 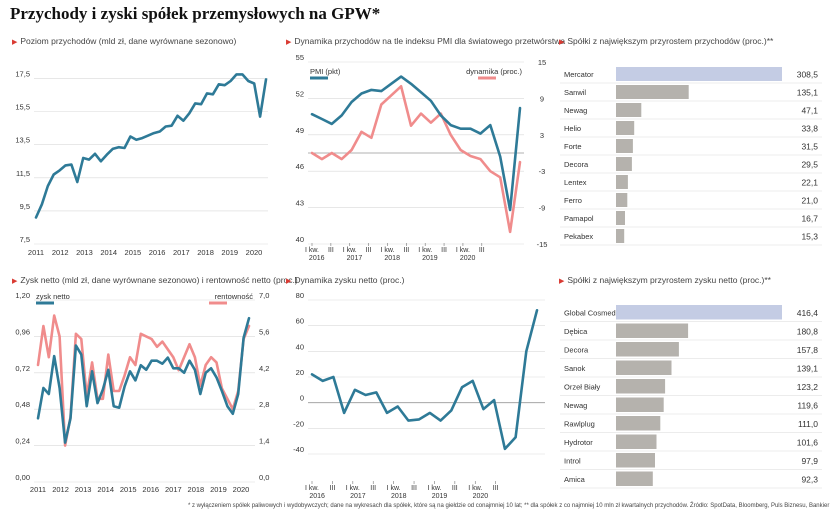 I want to click on profit-ytick-right-0: 0,0, so click(x=264, y=477).